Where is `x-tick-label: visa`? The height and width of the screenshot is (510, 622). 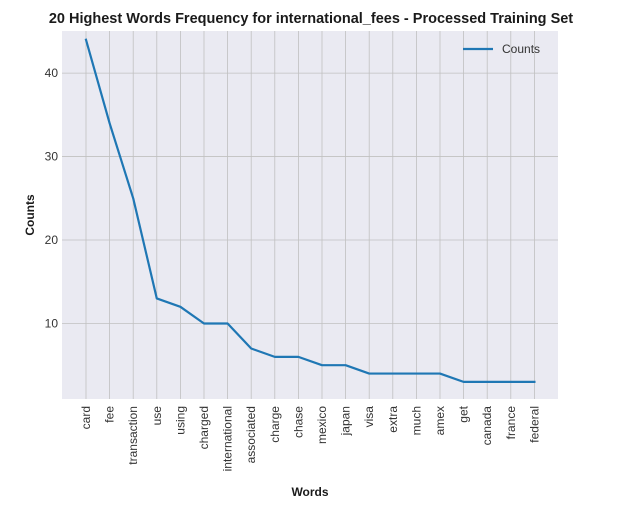
x-tick-label: visa is located at coordinates (369, 417).